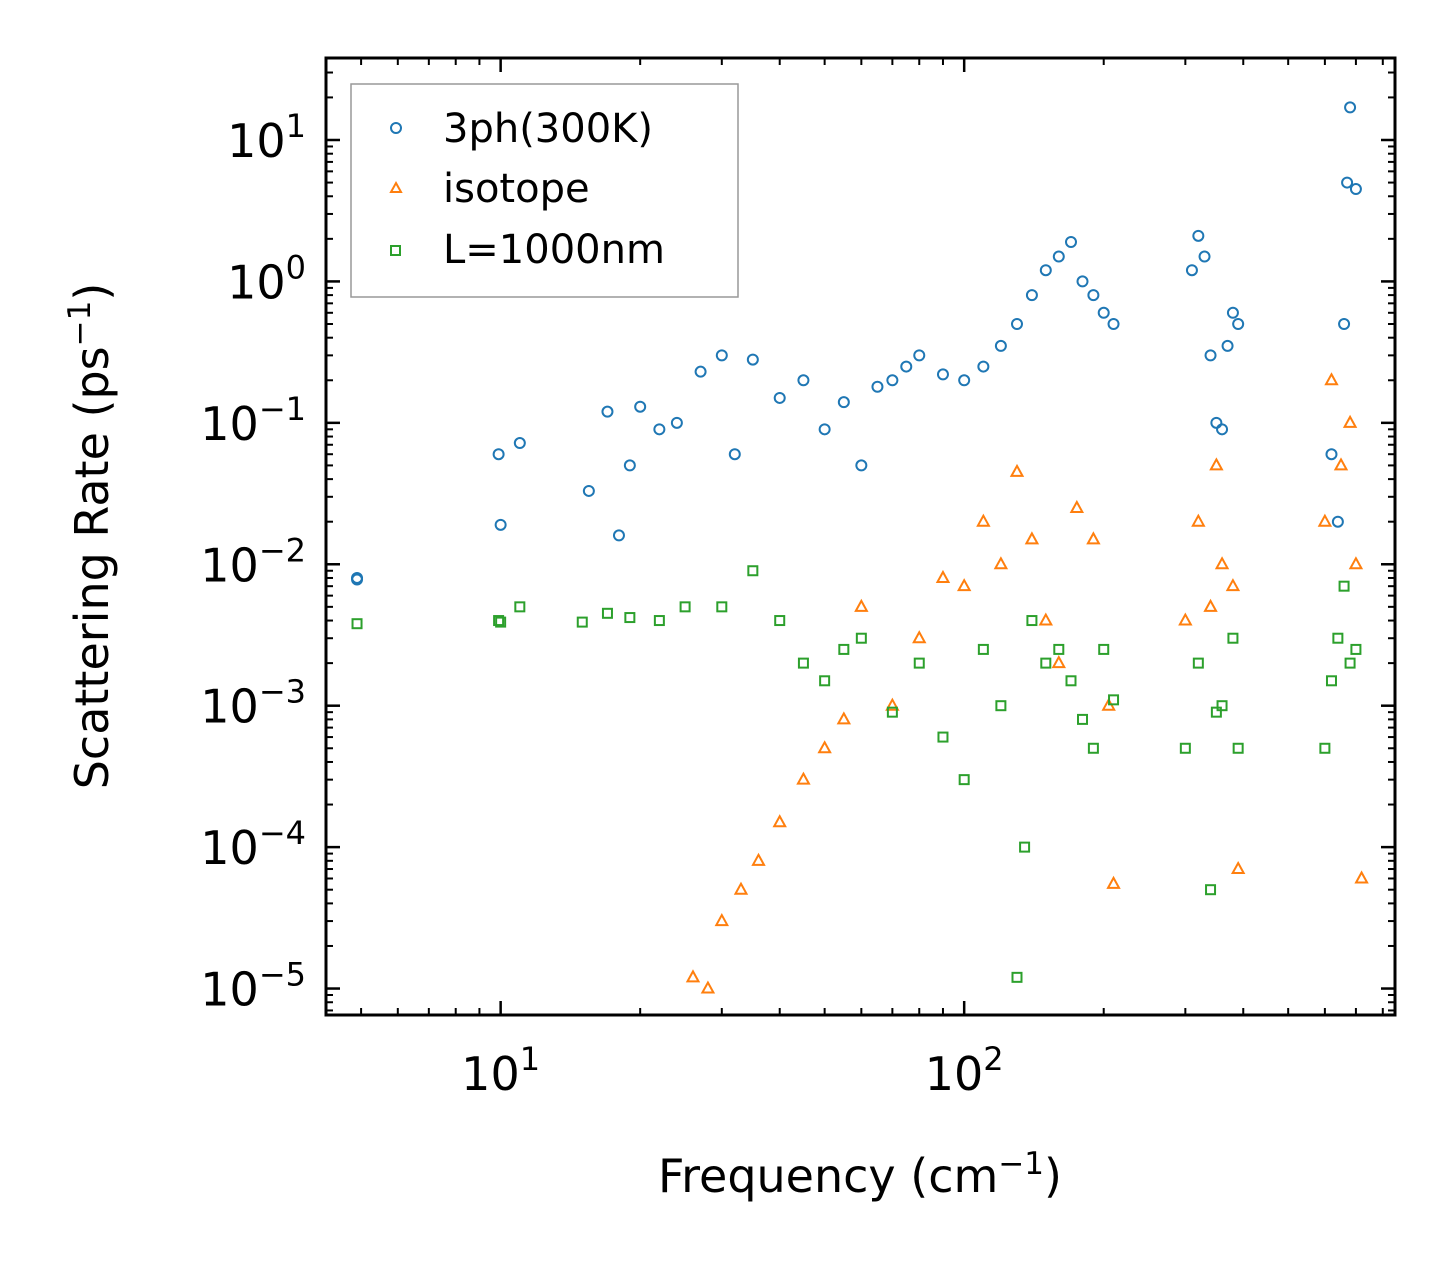  What do you see at coordinates (266, 137) in the screenshot?
I see `y-tick-label: 10¹` at bounding box center [266, 137].